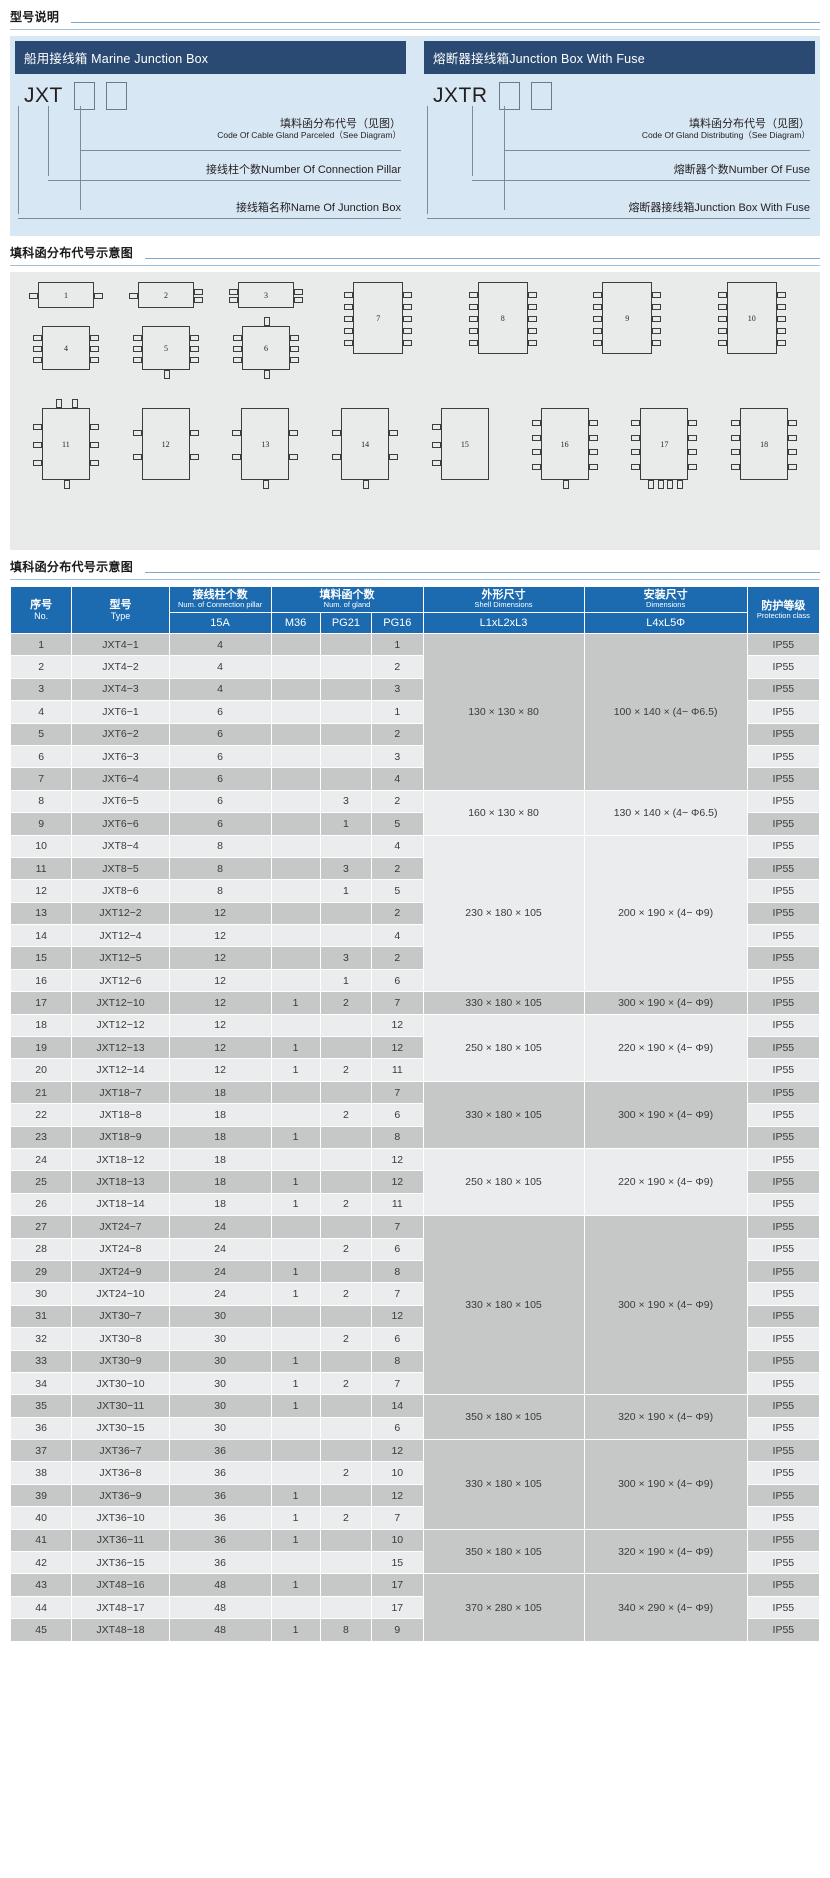 The width and height of the screenshot is (830, 1878). Describe the element at coordinates (460, 444) in the screenshot. I see `gland-shape-15: 15` at that location.